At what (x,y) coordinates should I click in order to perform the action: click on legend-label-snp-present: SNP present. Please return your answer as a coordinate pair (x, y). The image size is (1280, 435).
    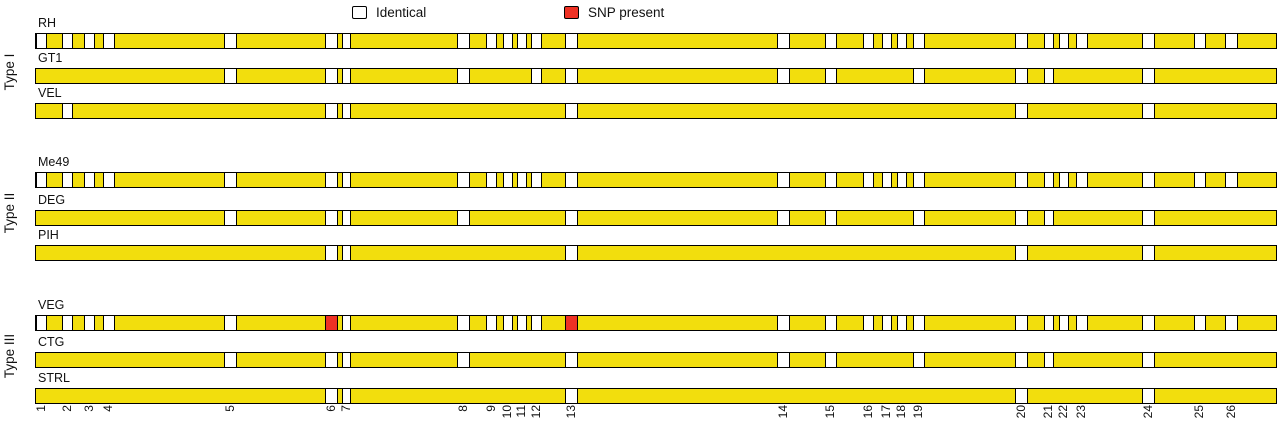
    Looking at the image, I should click on (626, 12).